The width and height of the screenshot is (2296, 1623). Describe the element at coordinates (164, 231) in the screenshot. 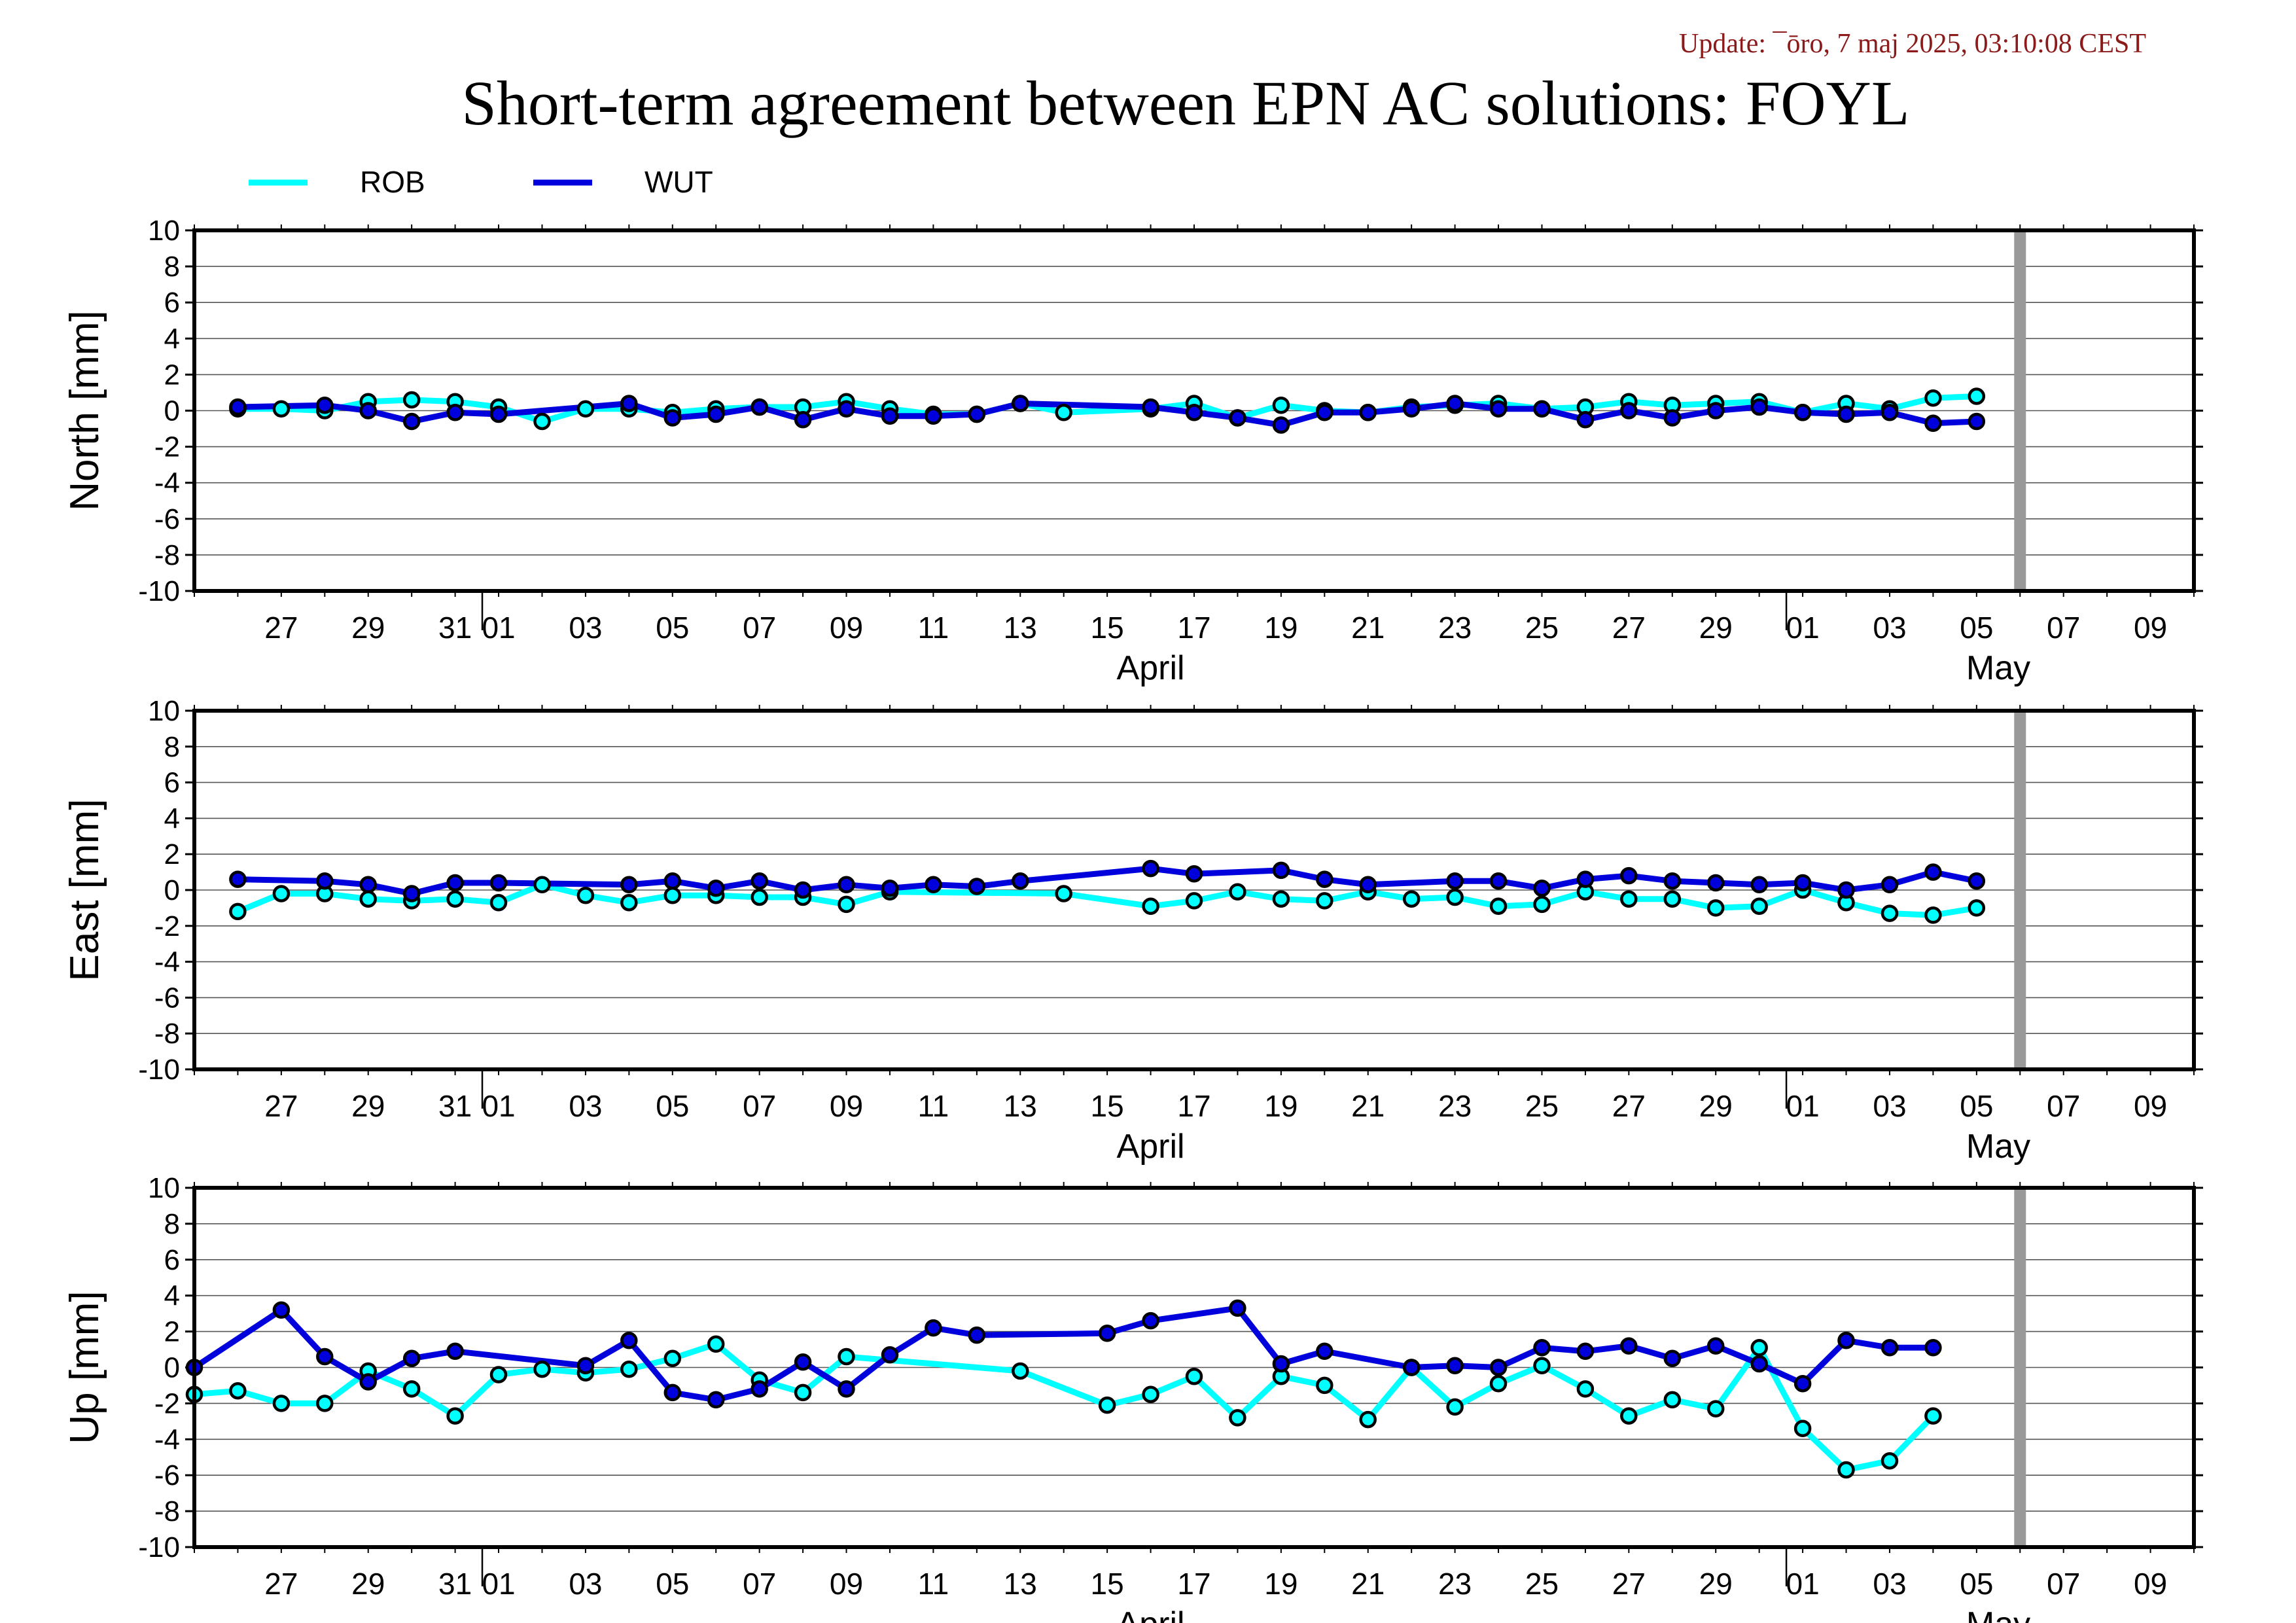

I see `y-tick-label: 10` at that location.